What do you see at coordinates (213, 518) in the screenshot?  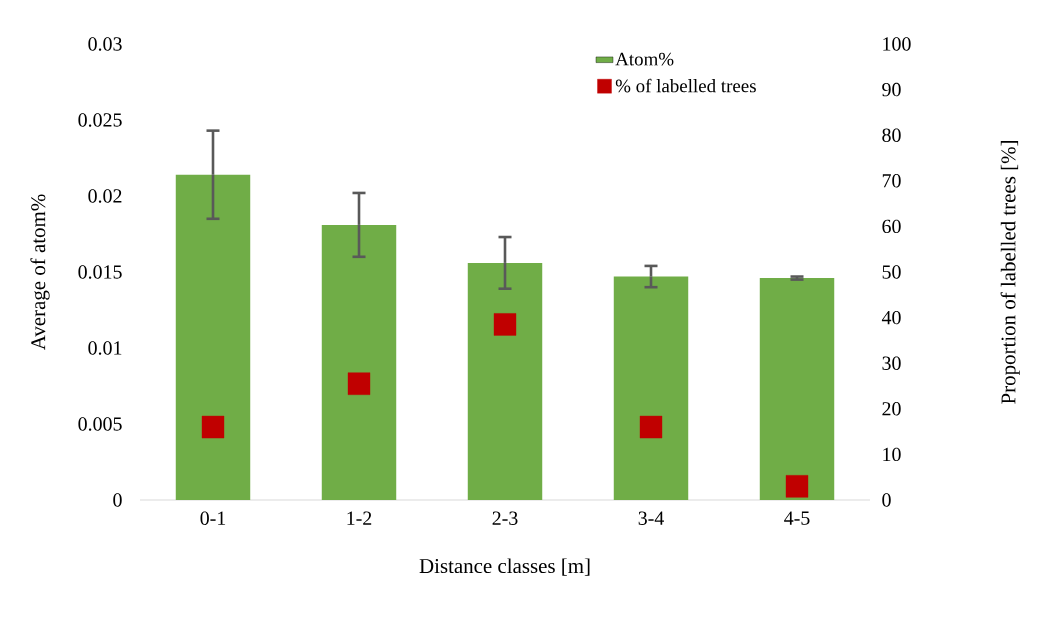 I see `x-tick-label: 0-1` at bounding box center [213, 518].